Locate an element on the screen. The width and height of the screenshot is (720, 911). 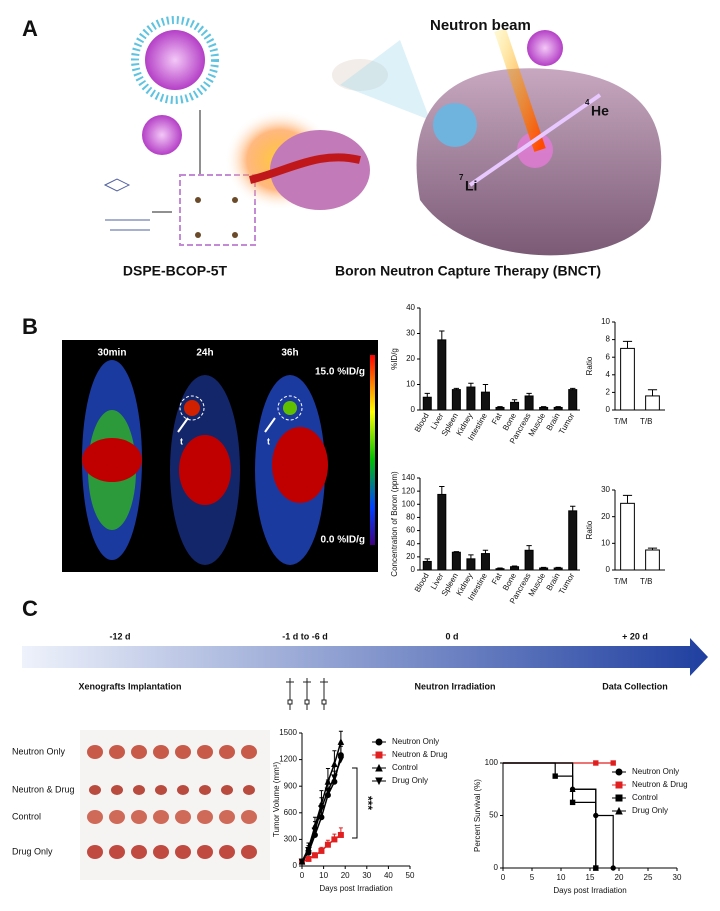
legend-label: Neutron & Drug is located at coordinates (660, 784).